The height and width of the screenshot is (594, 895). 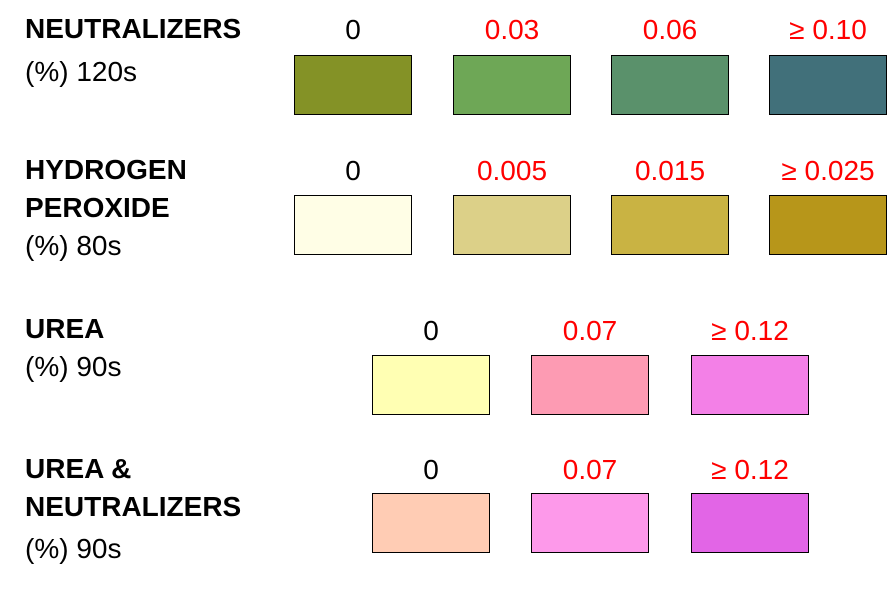 I want to click on section-subtitle: (%) 80s, so click(x=73, y=245).